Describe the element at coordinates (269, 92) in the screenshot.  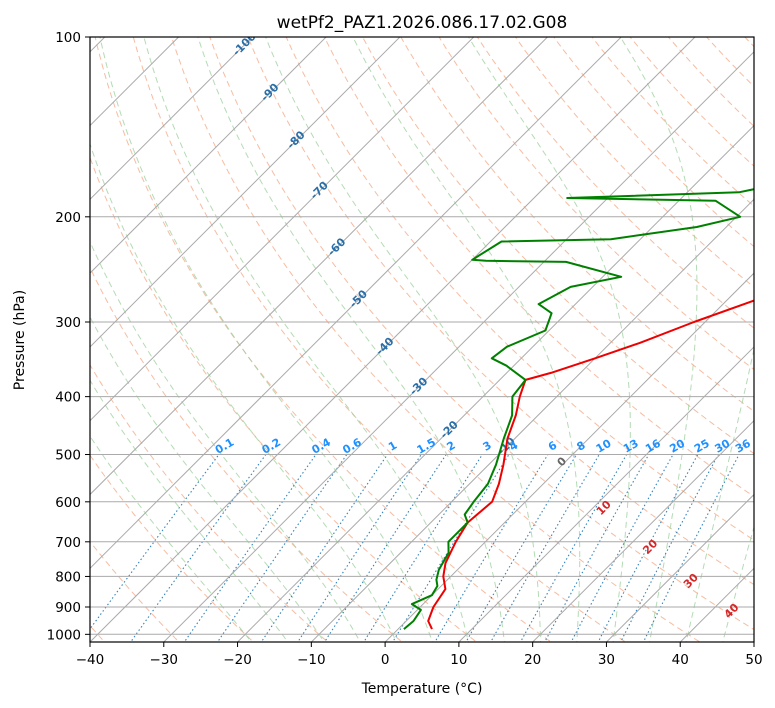
I see `isotherm-label: -90` at that location.